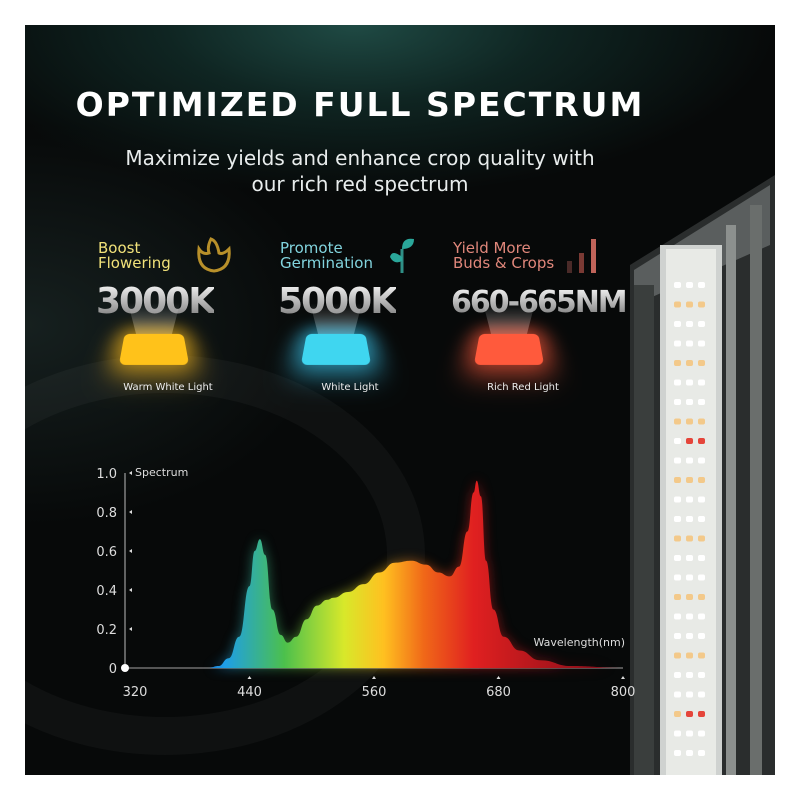 The height and width of the screenshot is (800, 800). I want to click on feature-heading-line1: Yield More, so click(492, 248).